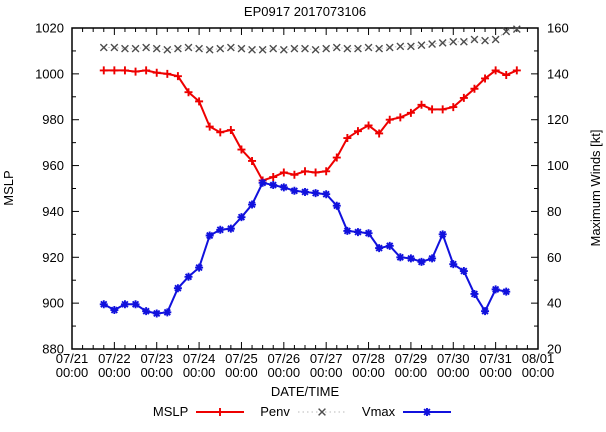 The width and height of the screenshot is (606, 432). Describe the element at coordinates (558, 165) in the screenshot. I see `y-right-tick-label: 100` at that location.